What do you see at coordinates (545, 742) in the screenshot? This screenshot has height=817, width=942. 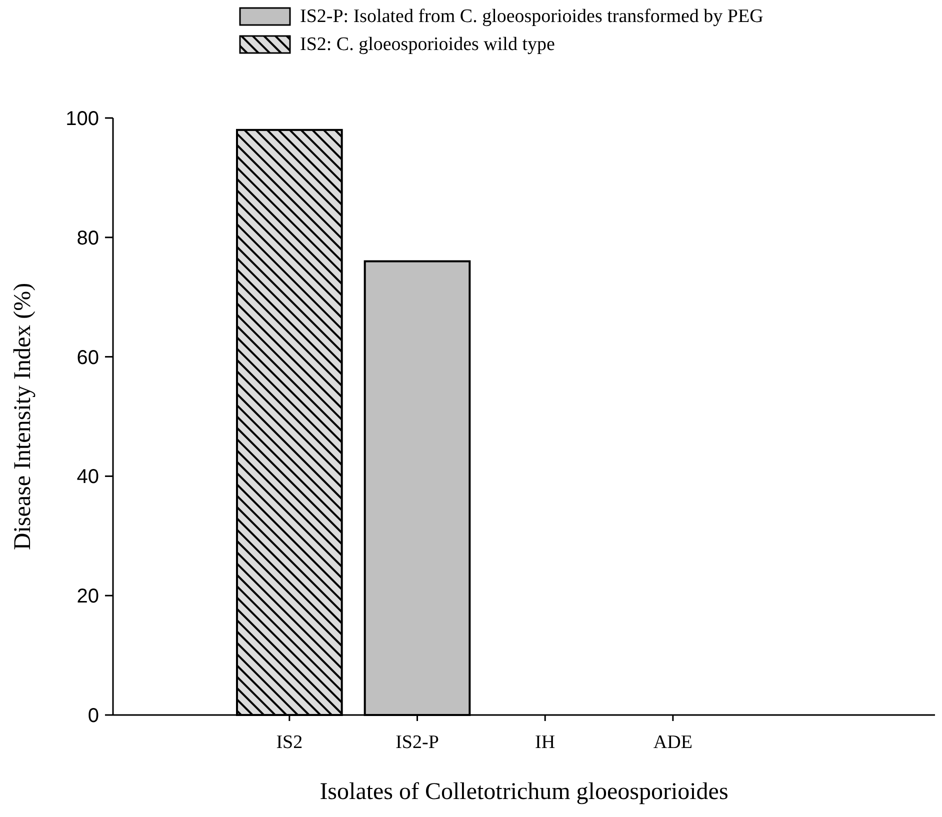 I see `x-tick-label: IH` at bounding box center [545, 742].